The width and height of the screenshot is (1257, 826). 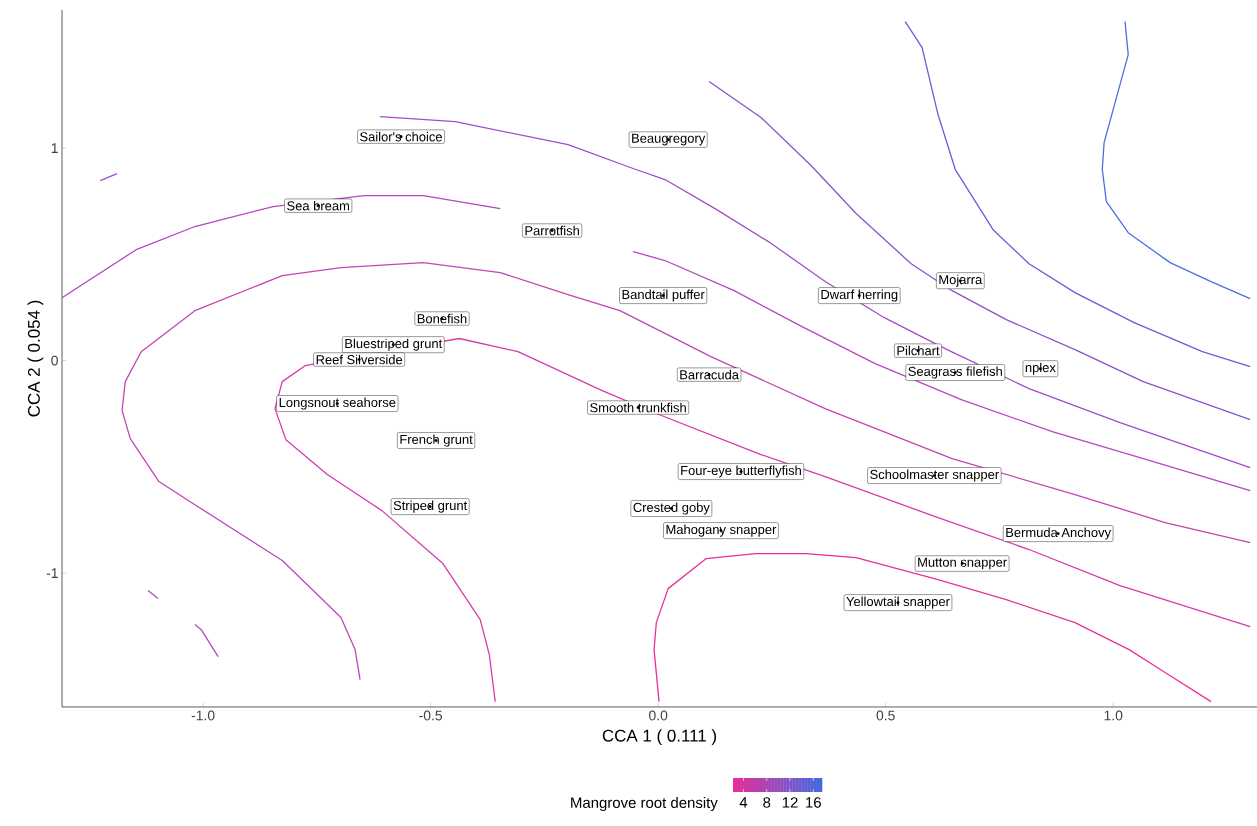 I want to click on data-label: Crested goby, so click(x=671, y=508).